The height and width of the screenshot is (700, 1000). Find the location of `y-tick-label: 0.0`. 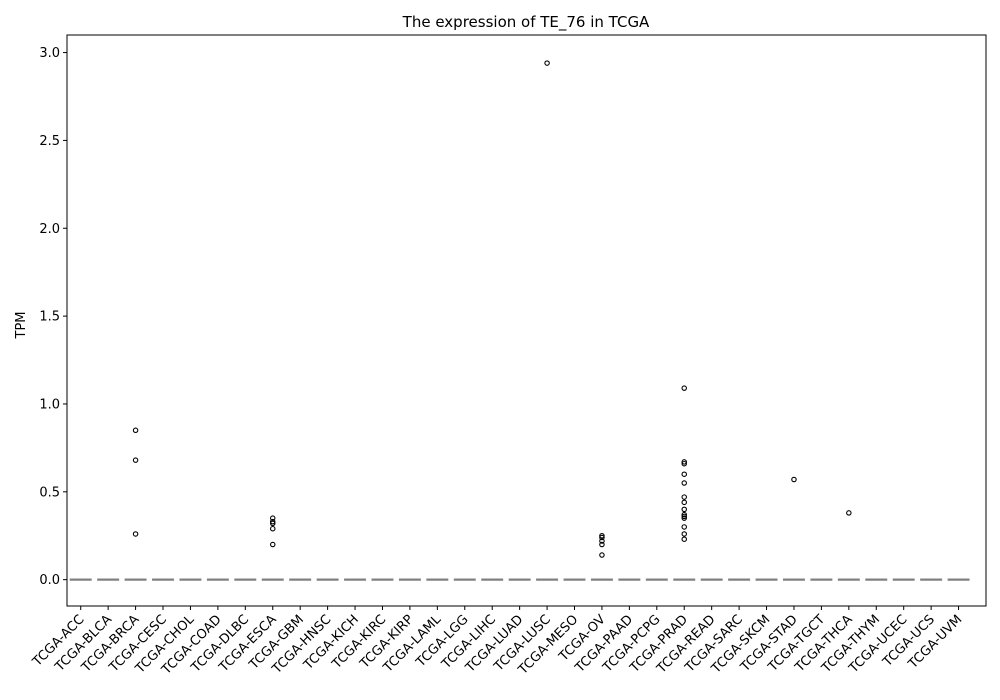

y-tick-label: 0.0 is located at coordinates (49, 580).